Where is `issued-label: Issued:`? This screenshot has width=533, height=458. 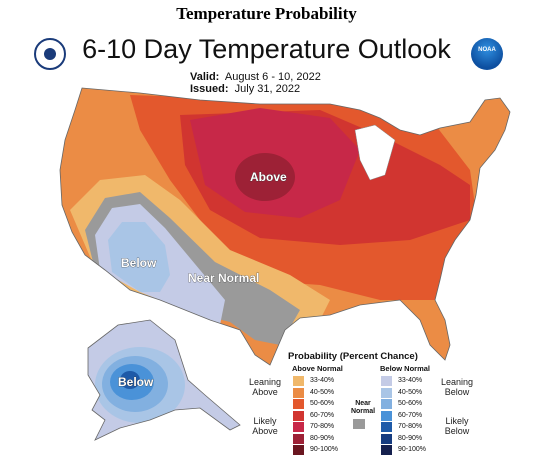 issued-label: Issued: is located at coordinates (209, 89).